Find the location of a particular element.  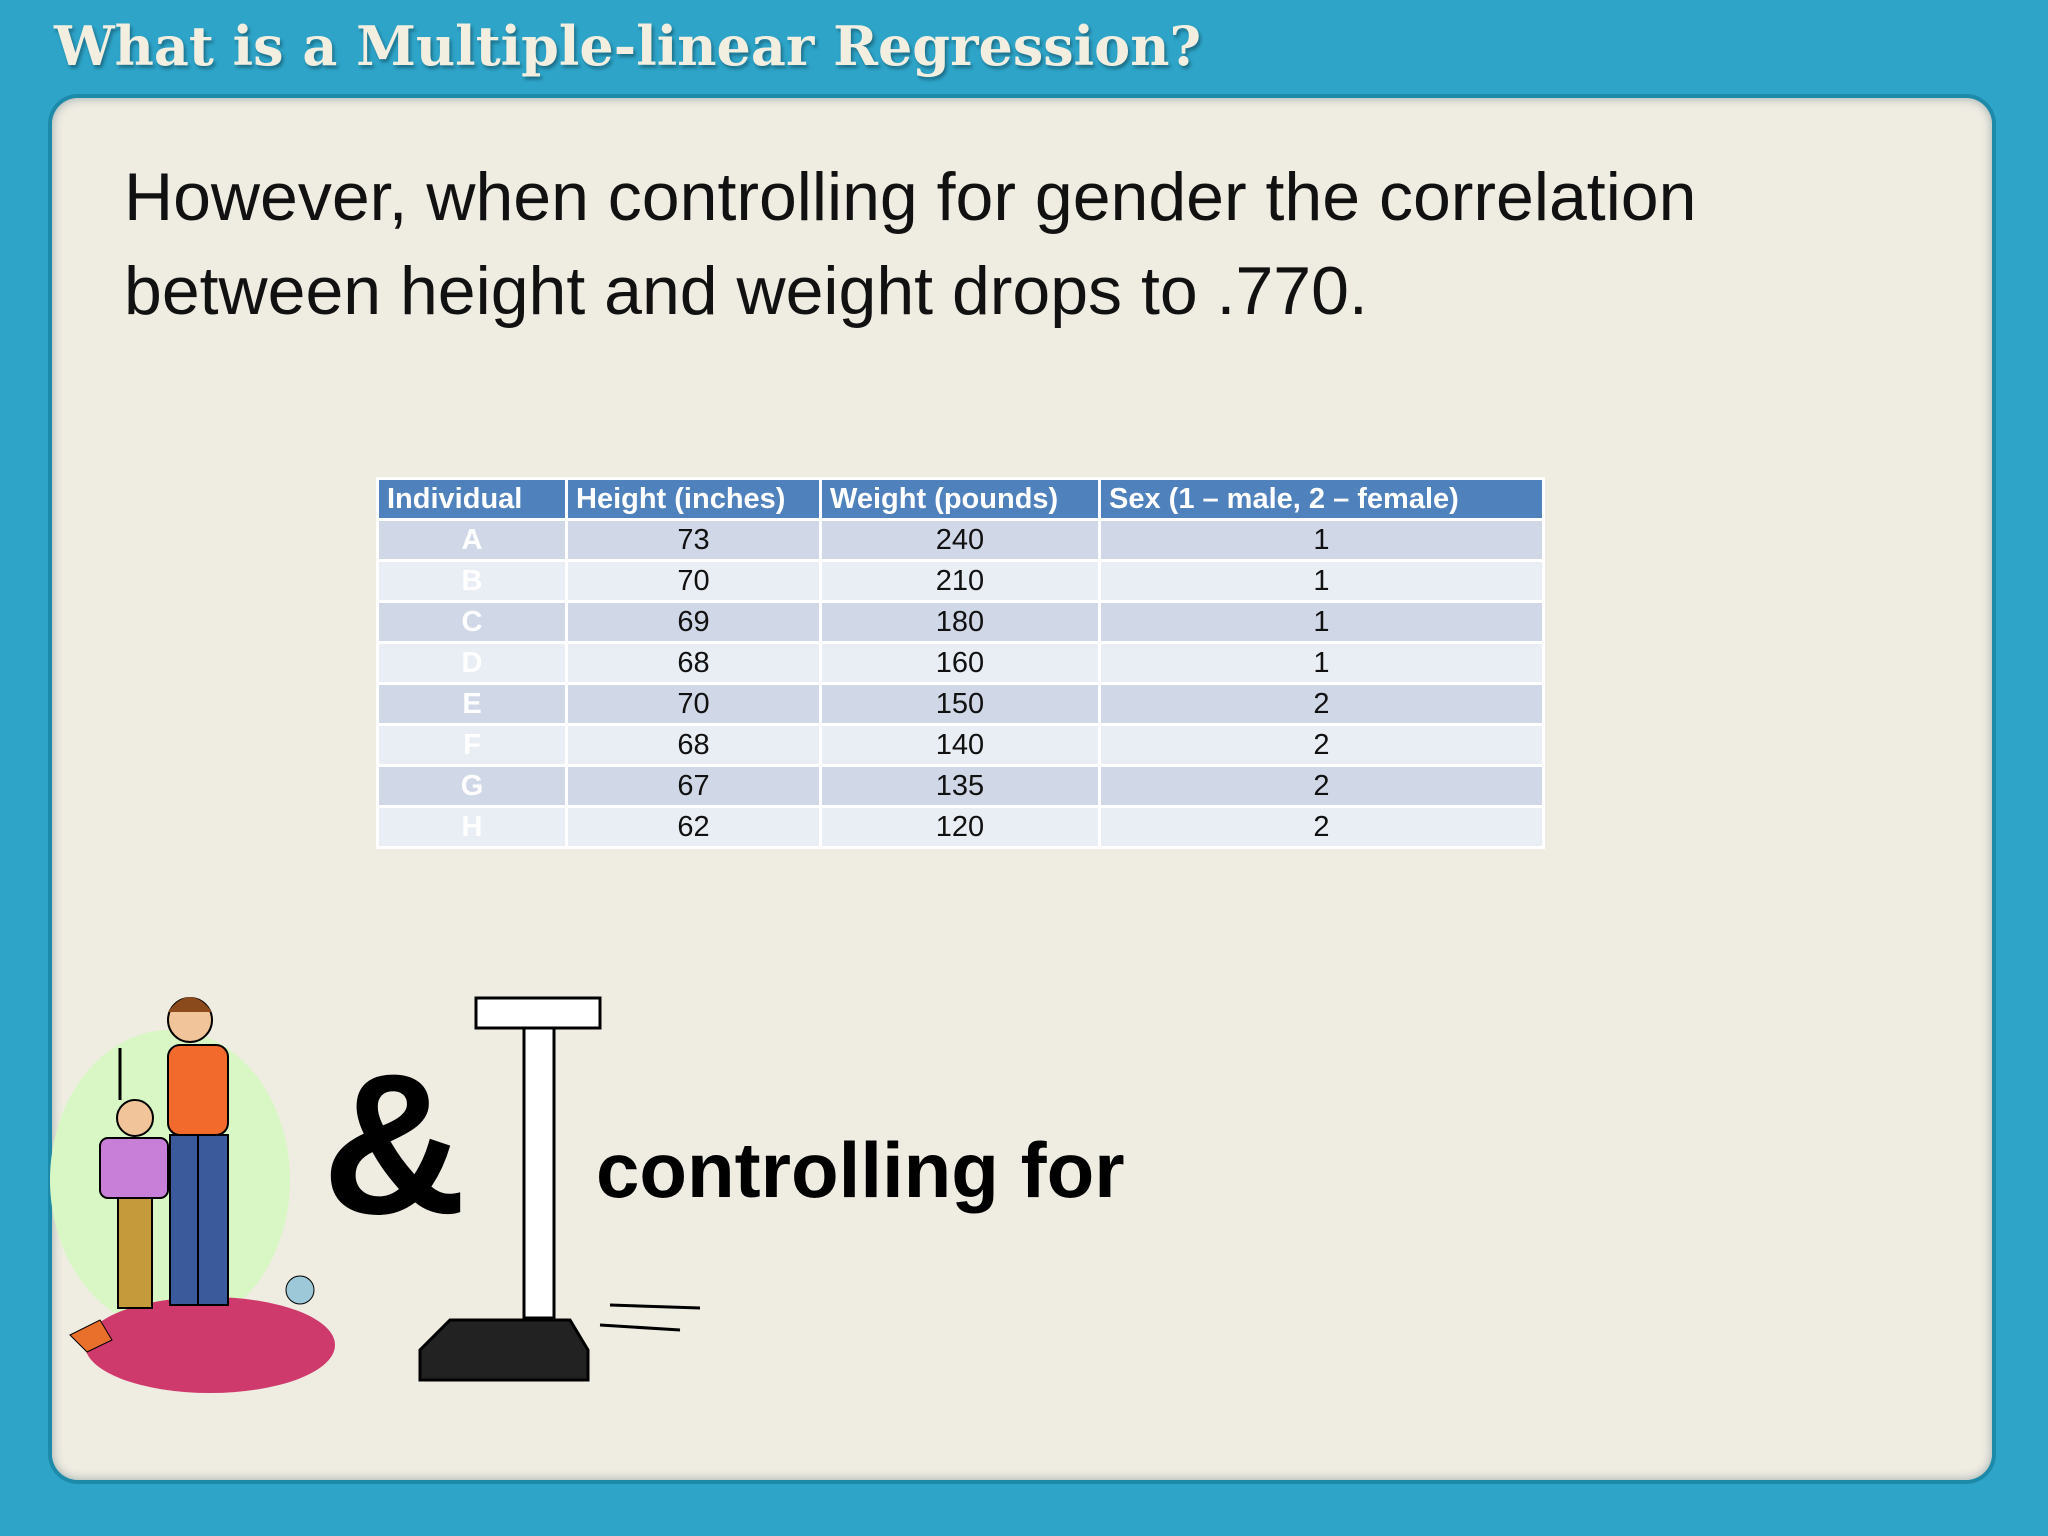

table-row: E 70 150 2 is located at coordinates (960, 704).